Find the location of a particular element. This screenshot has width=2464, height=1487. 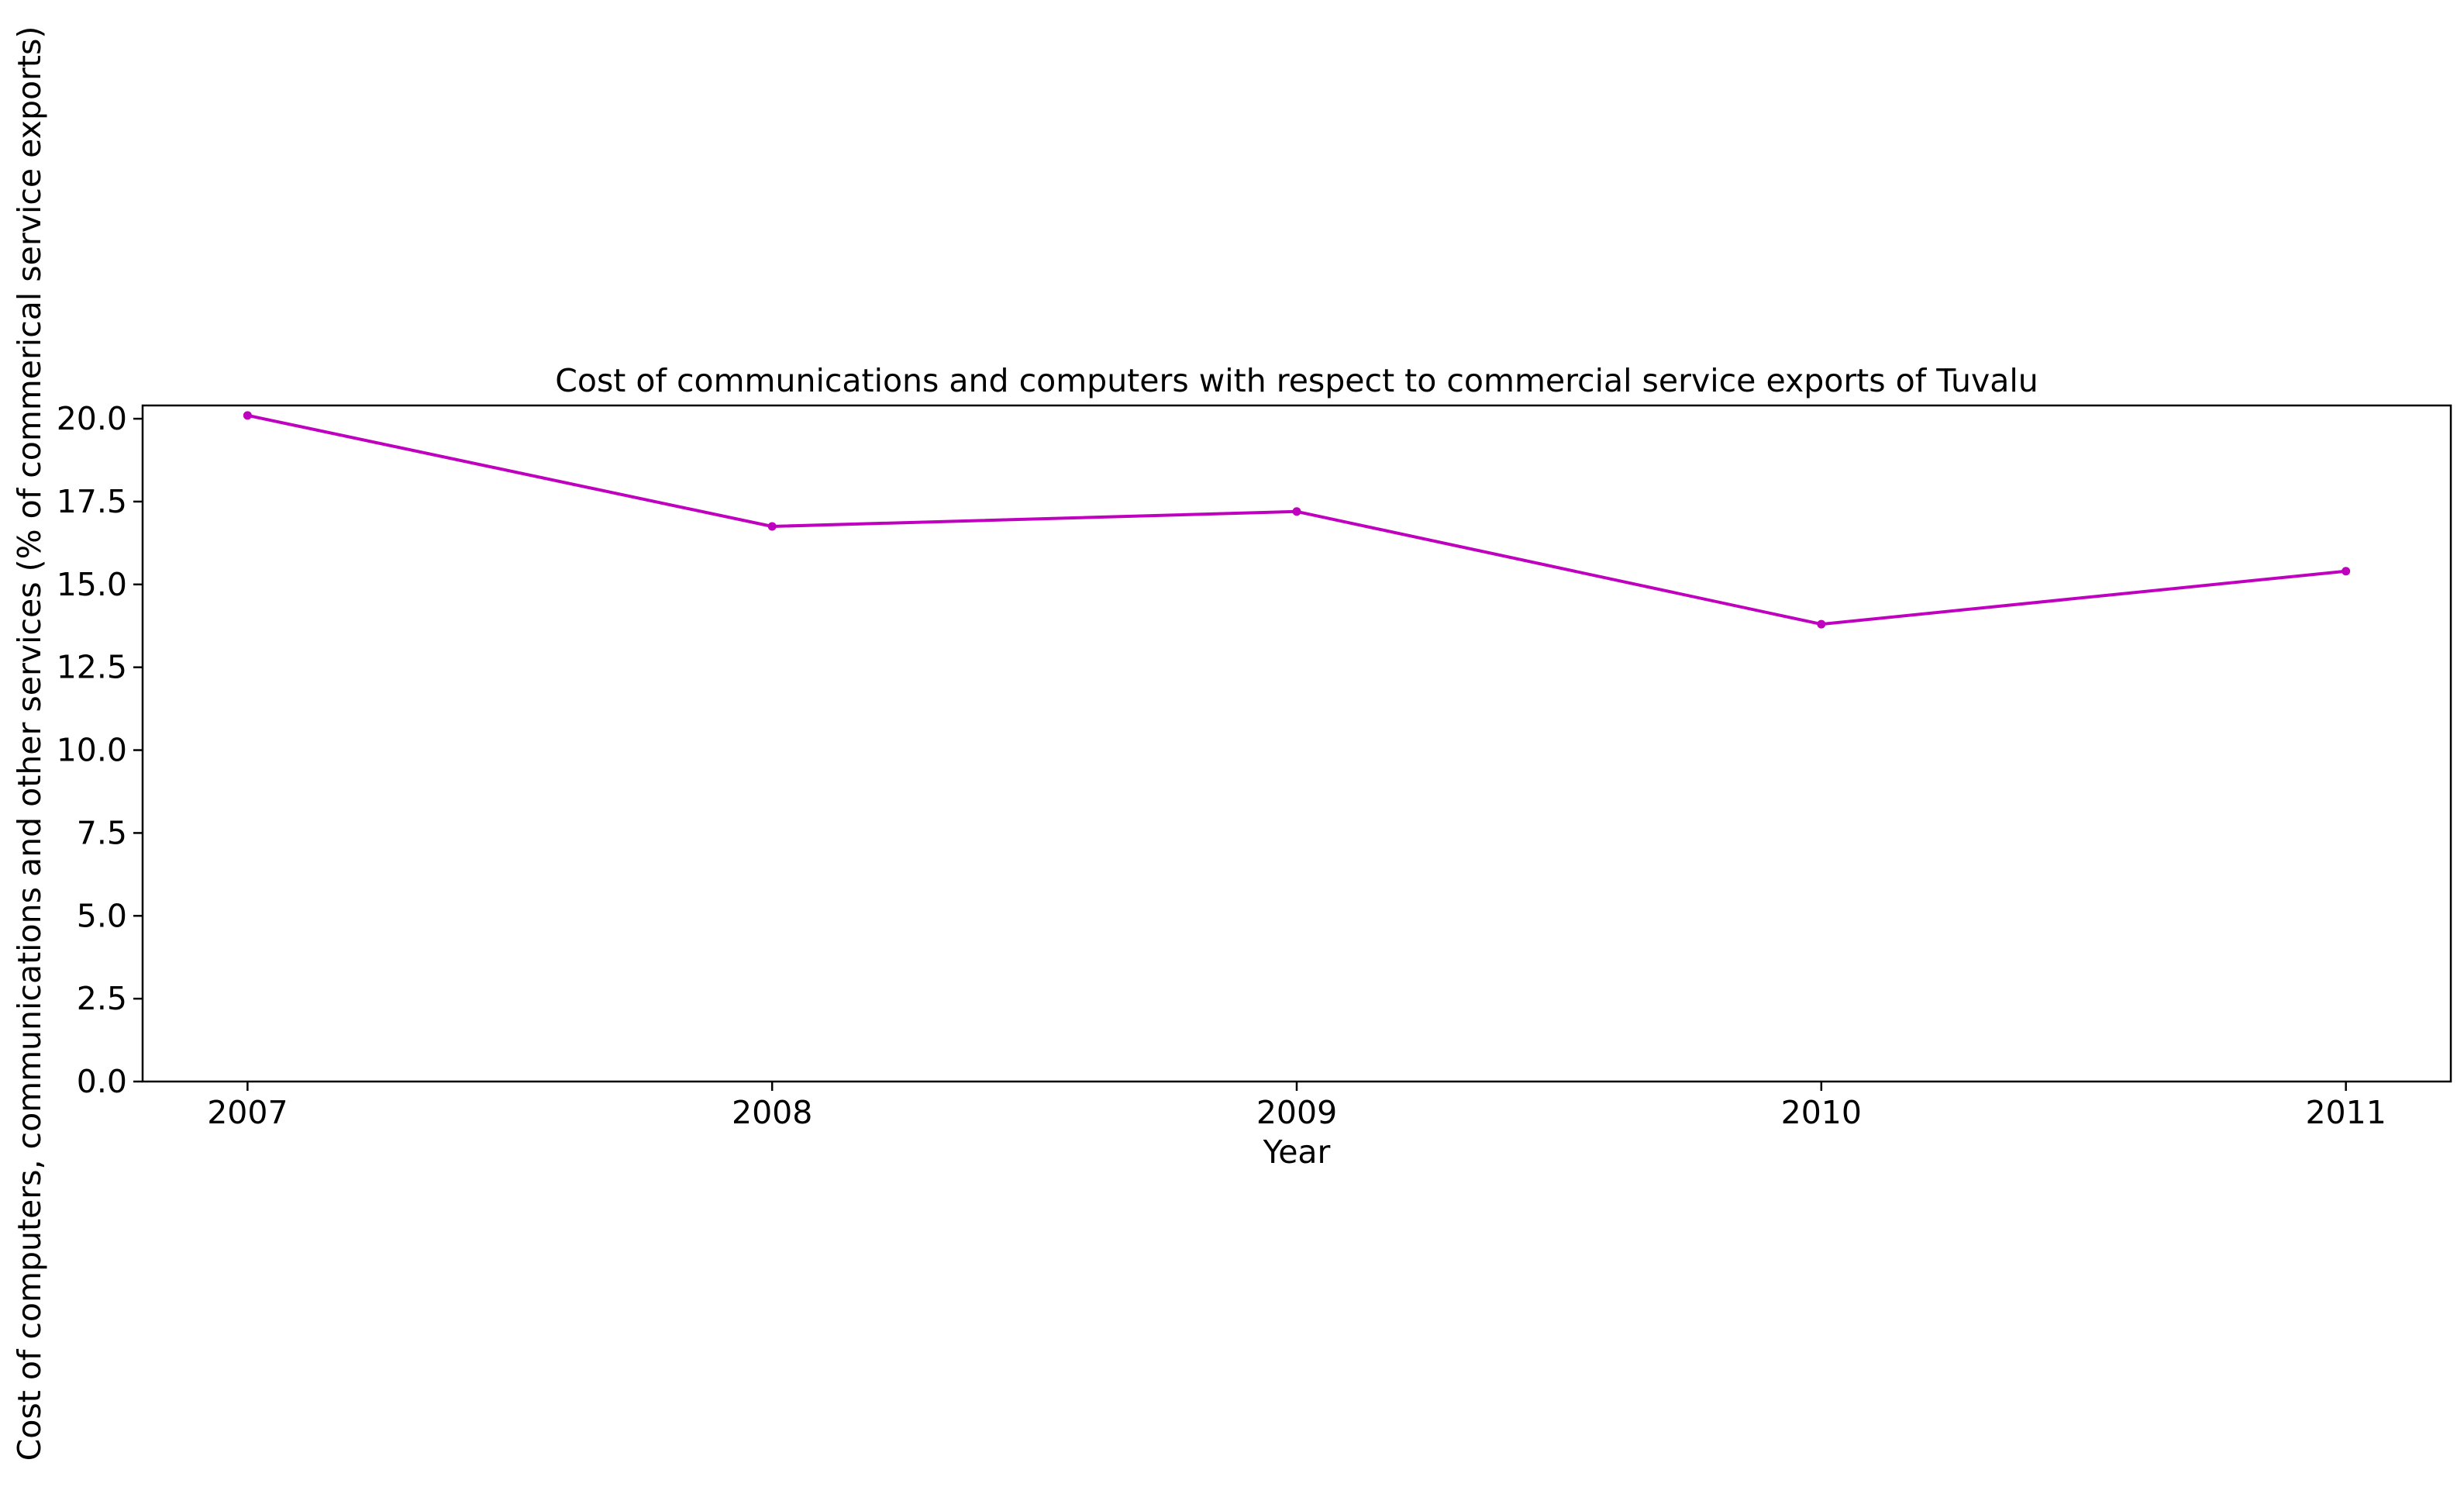

y-tick-label: 20.0 is located at coordinates (92, 418).